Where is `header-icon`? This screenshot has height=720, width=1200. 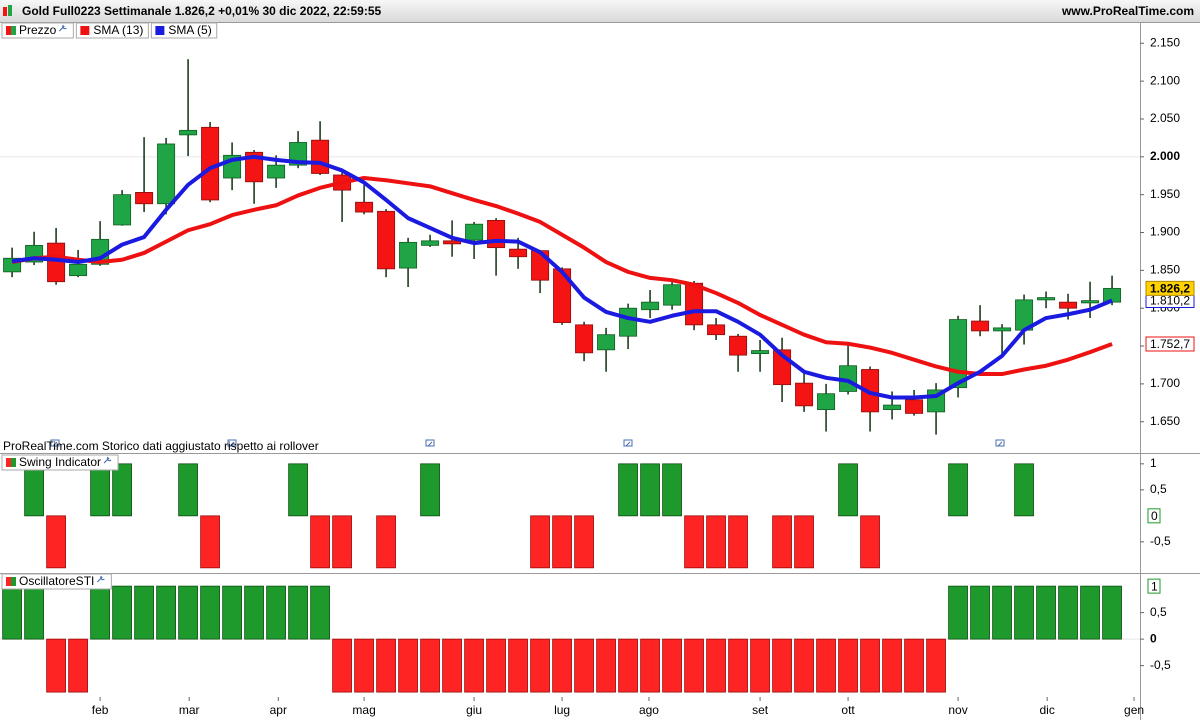
header-icon is located at coordinates (5, 11).